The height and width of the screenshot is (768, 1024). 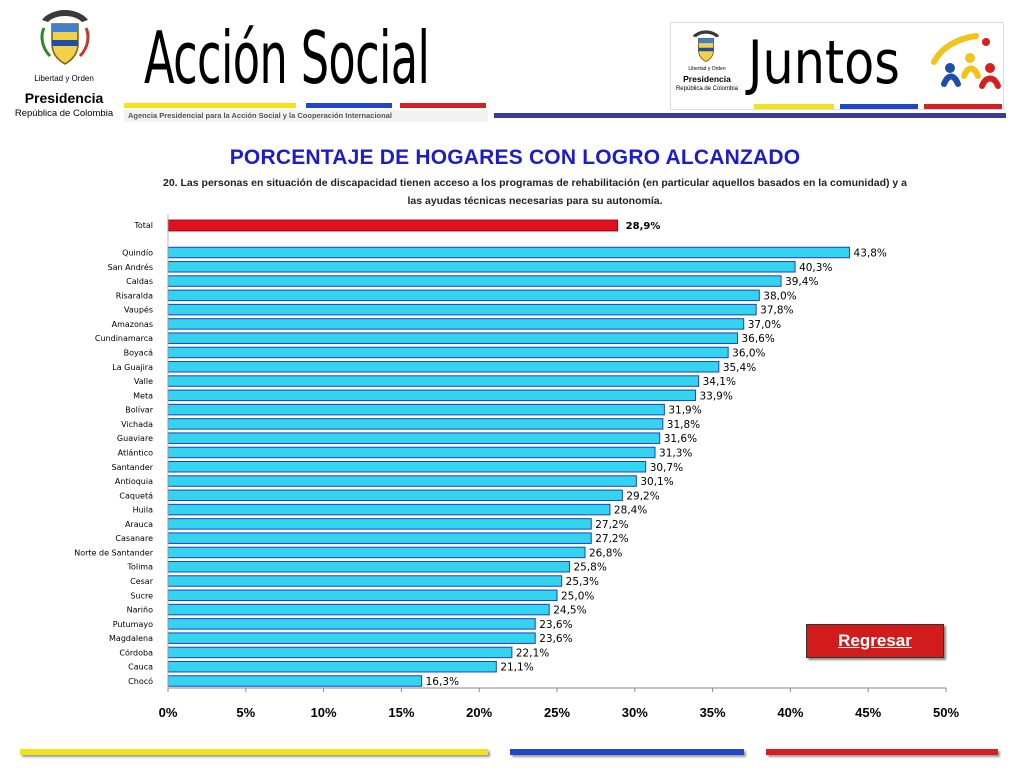 What do you see at coordinates (139, 567) in the screenshot?
I see `category-label: Tolima` at bounding box center [139, 567].